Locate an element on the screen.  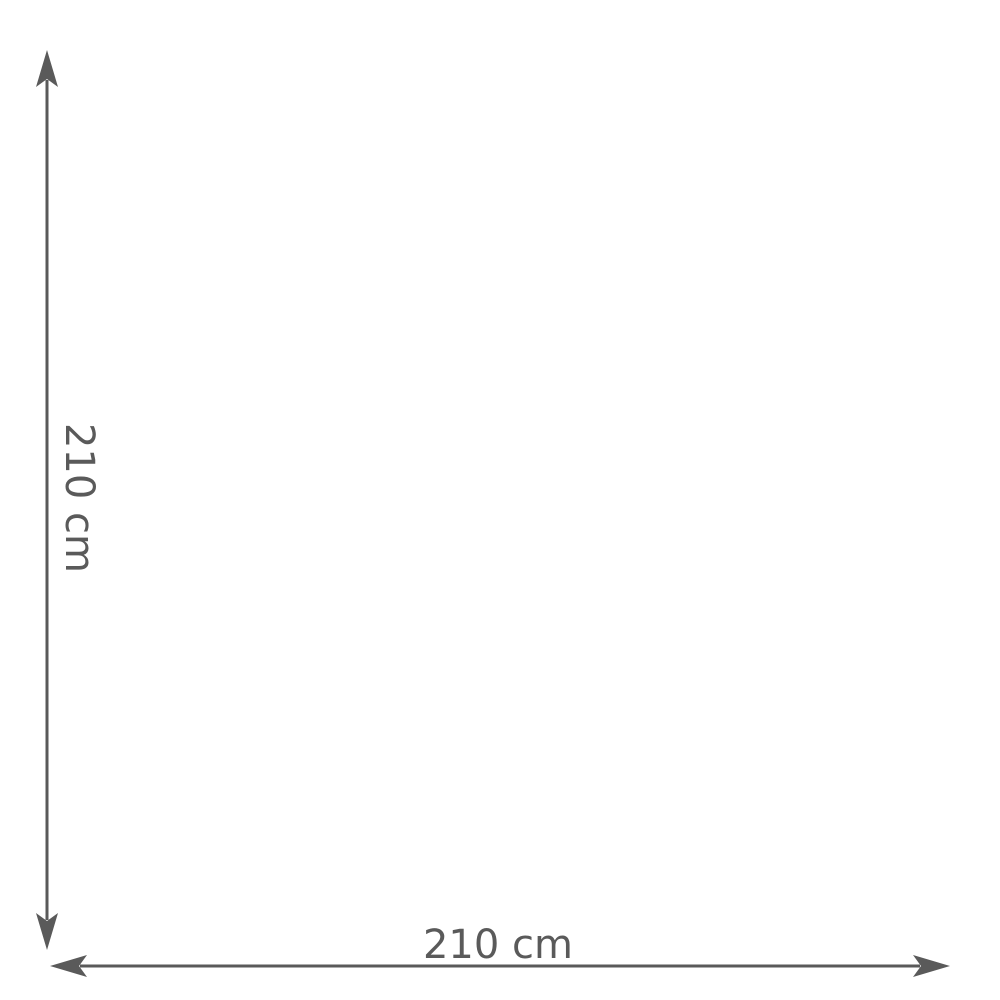
height-dimension-label: 210 cm is located at coordinates (79, 498).